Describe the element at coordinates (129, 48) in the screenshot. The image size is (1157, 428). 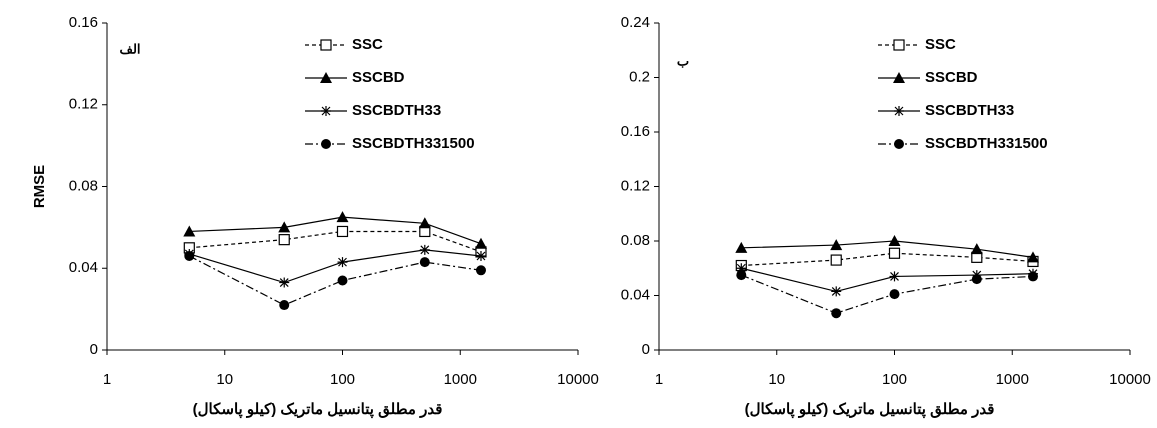
I see `panel-label: الف` at that location.